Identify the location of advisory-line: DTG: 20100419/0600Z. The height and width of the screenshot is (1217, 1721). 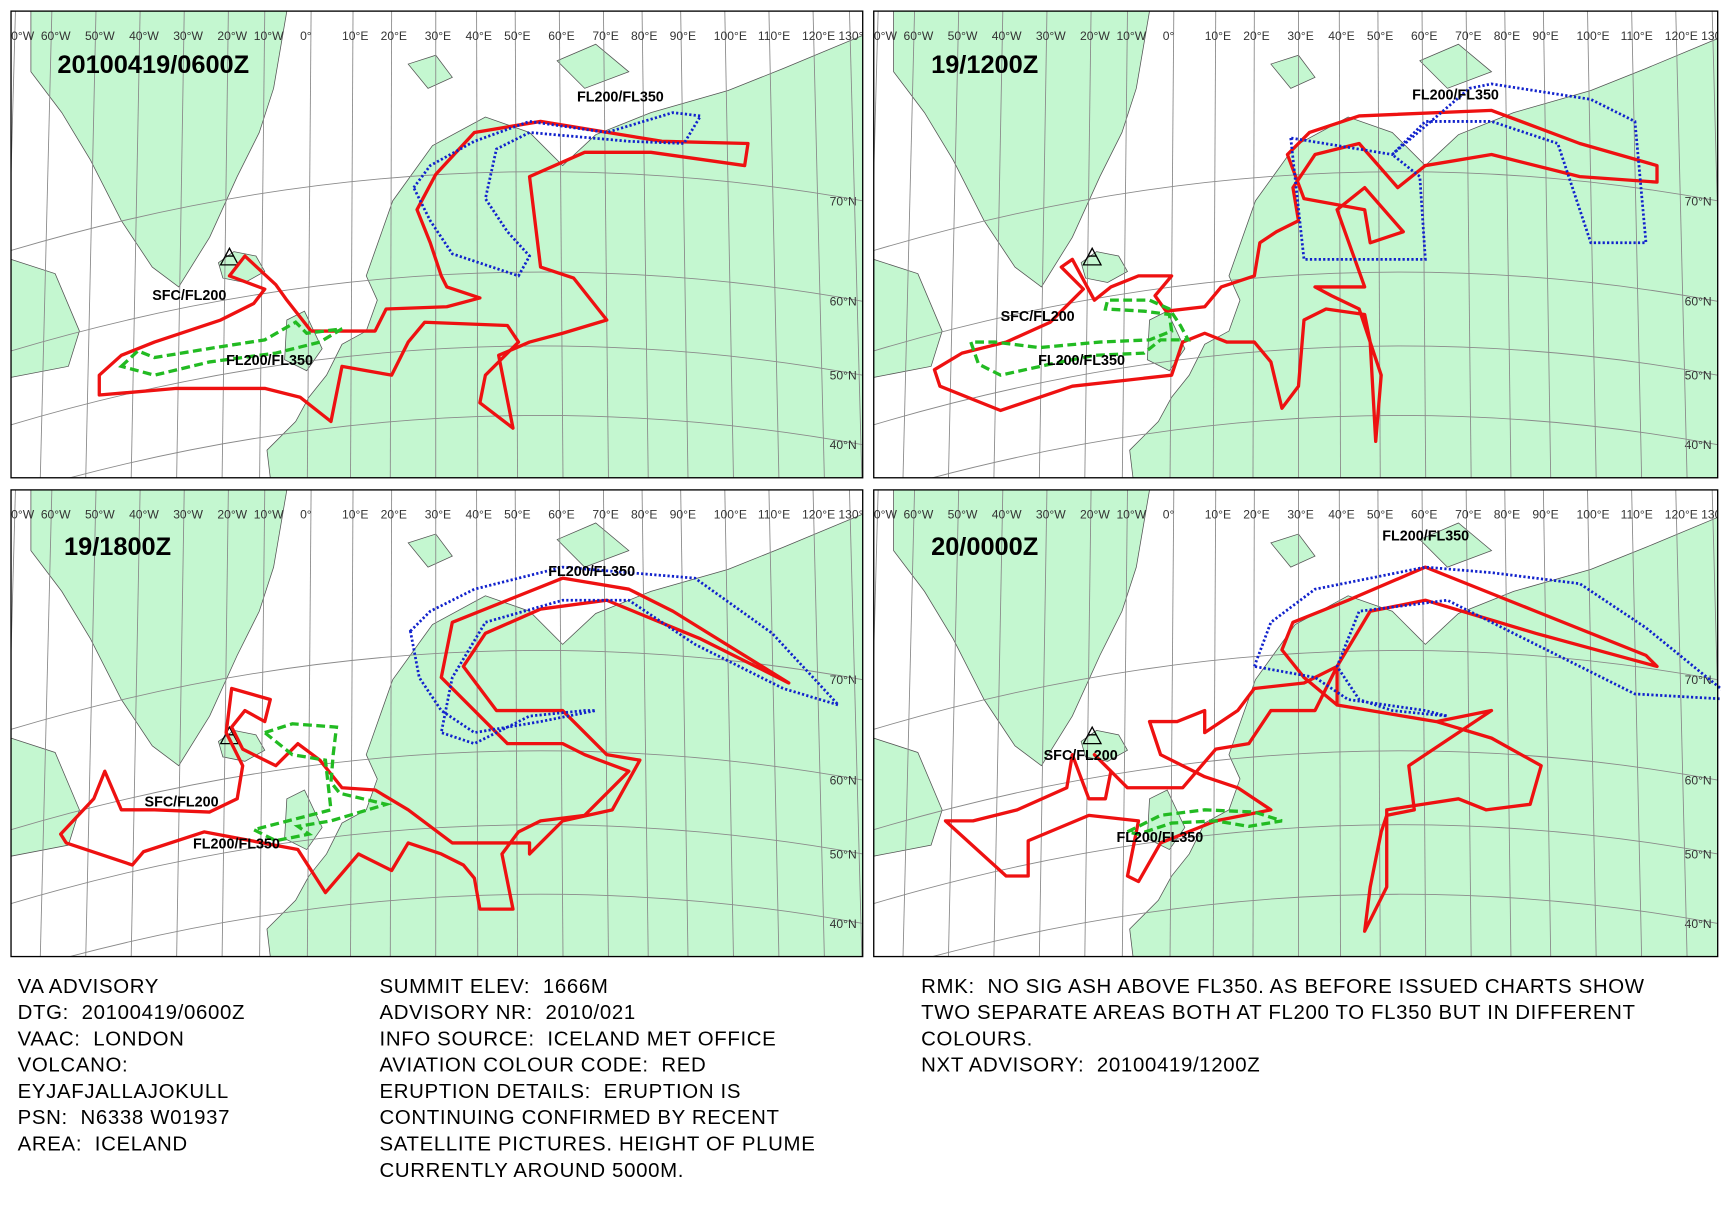
(131, 1013).